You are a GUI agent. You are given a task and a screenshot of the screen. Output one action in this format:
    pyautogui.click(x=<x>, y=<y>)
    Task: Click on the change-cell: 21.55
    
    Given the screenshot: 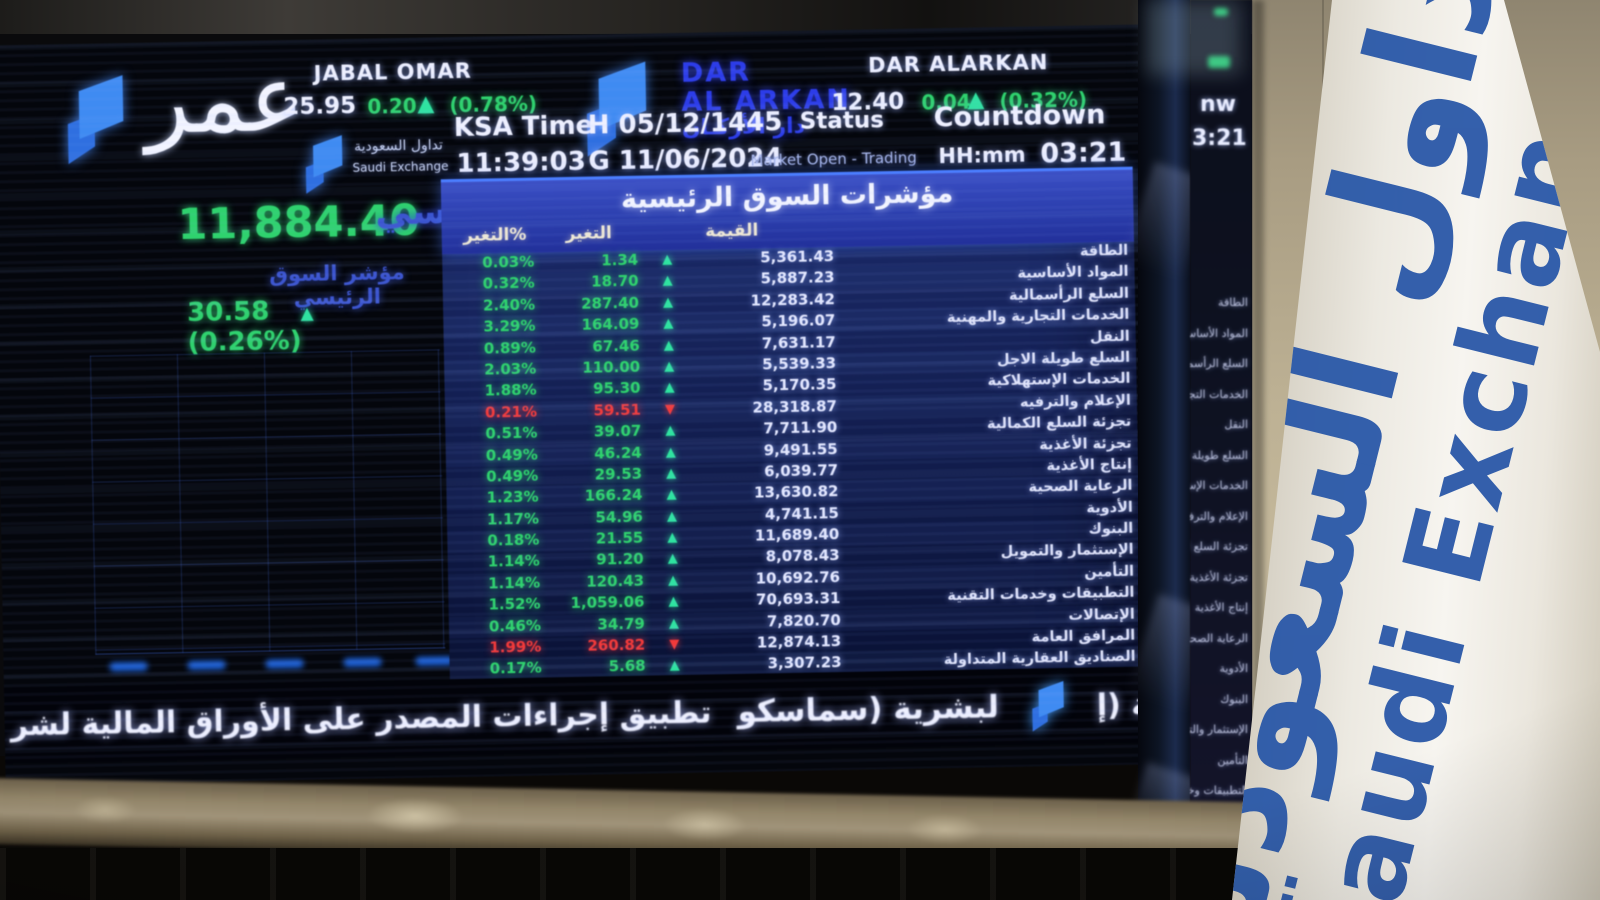 What is the action you would take?
    pyautogui.click(x=619, y=538)
    